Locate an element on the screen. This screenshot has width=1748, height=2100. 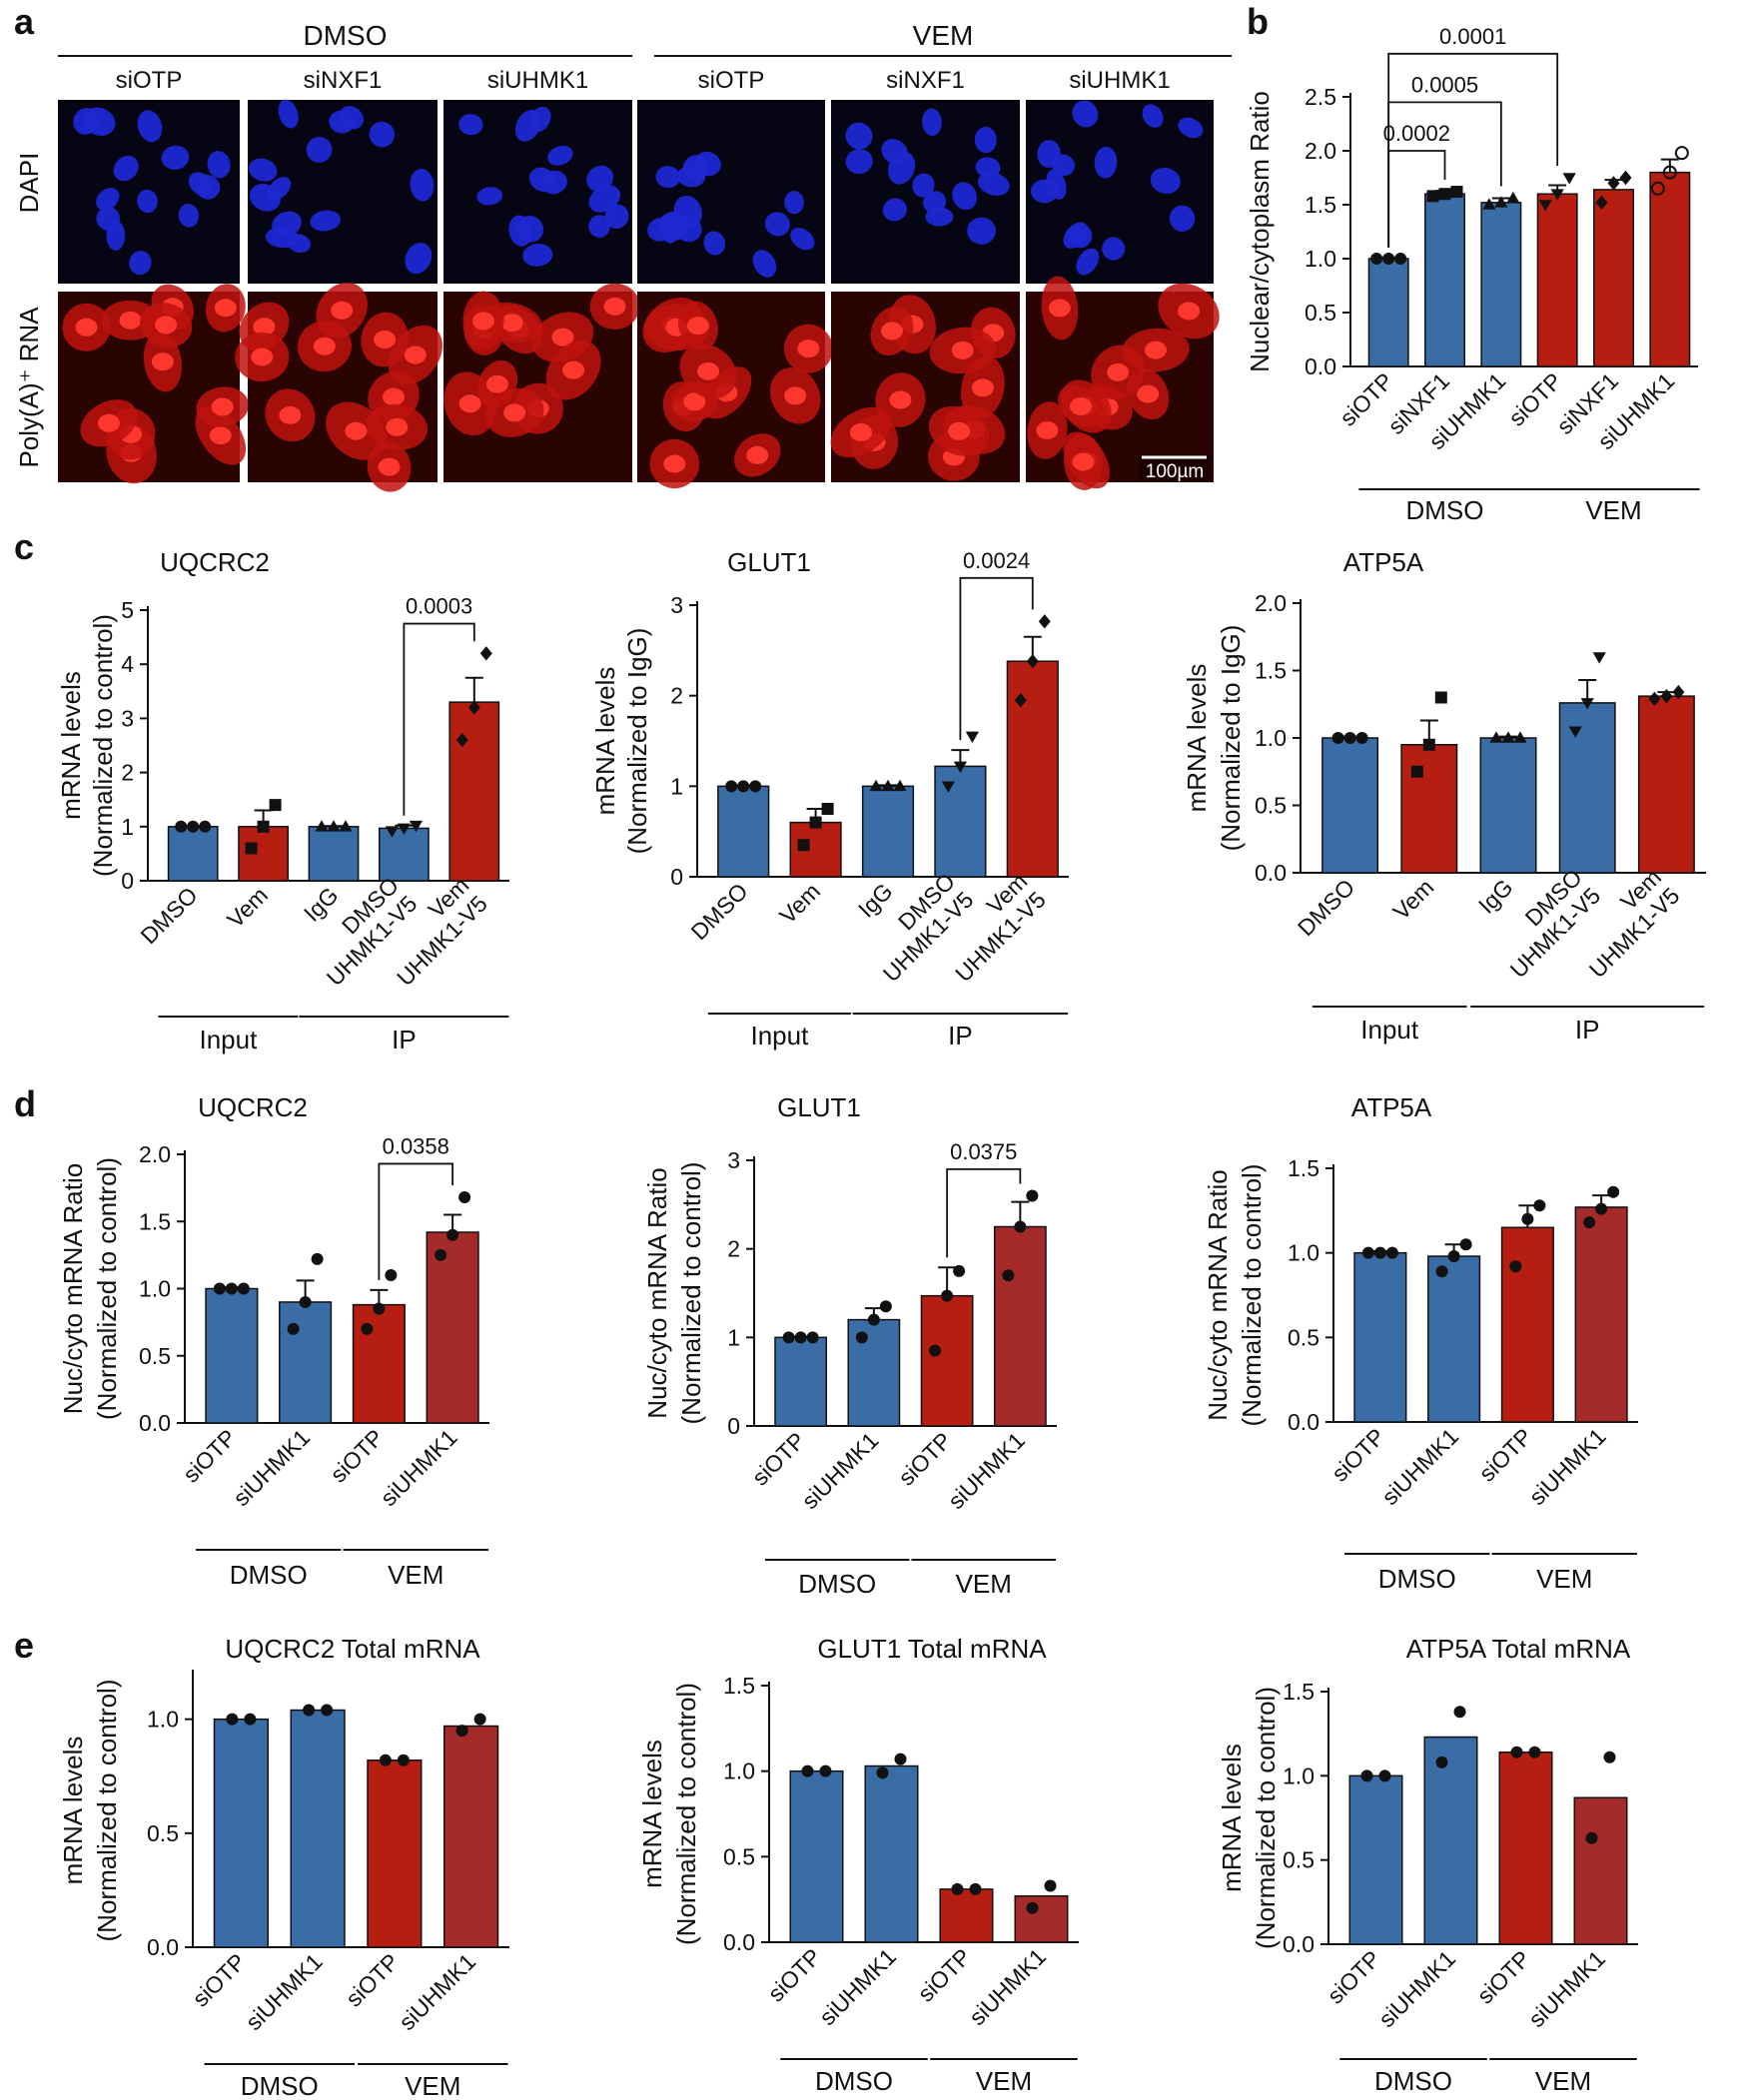
y-axis-label: Nuc/cyto mRNA Ratio is located at coordinates (657, 1292).